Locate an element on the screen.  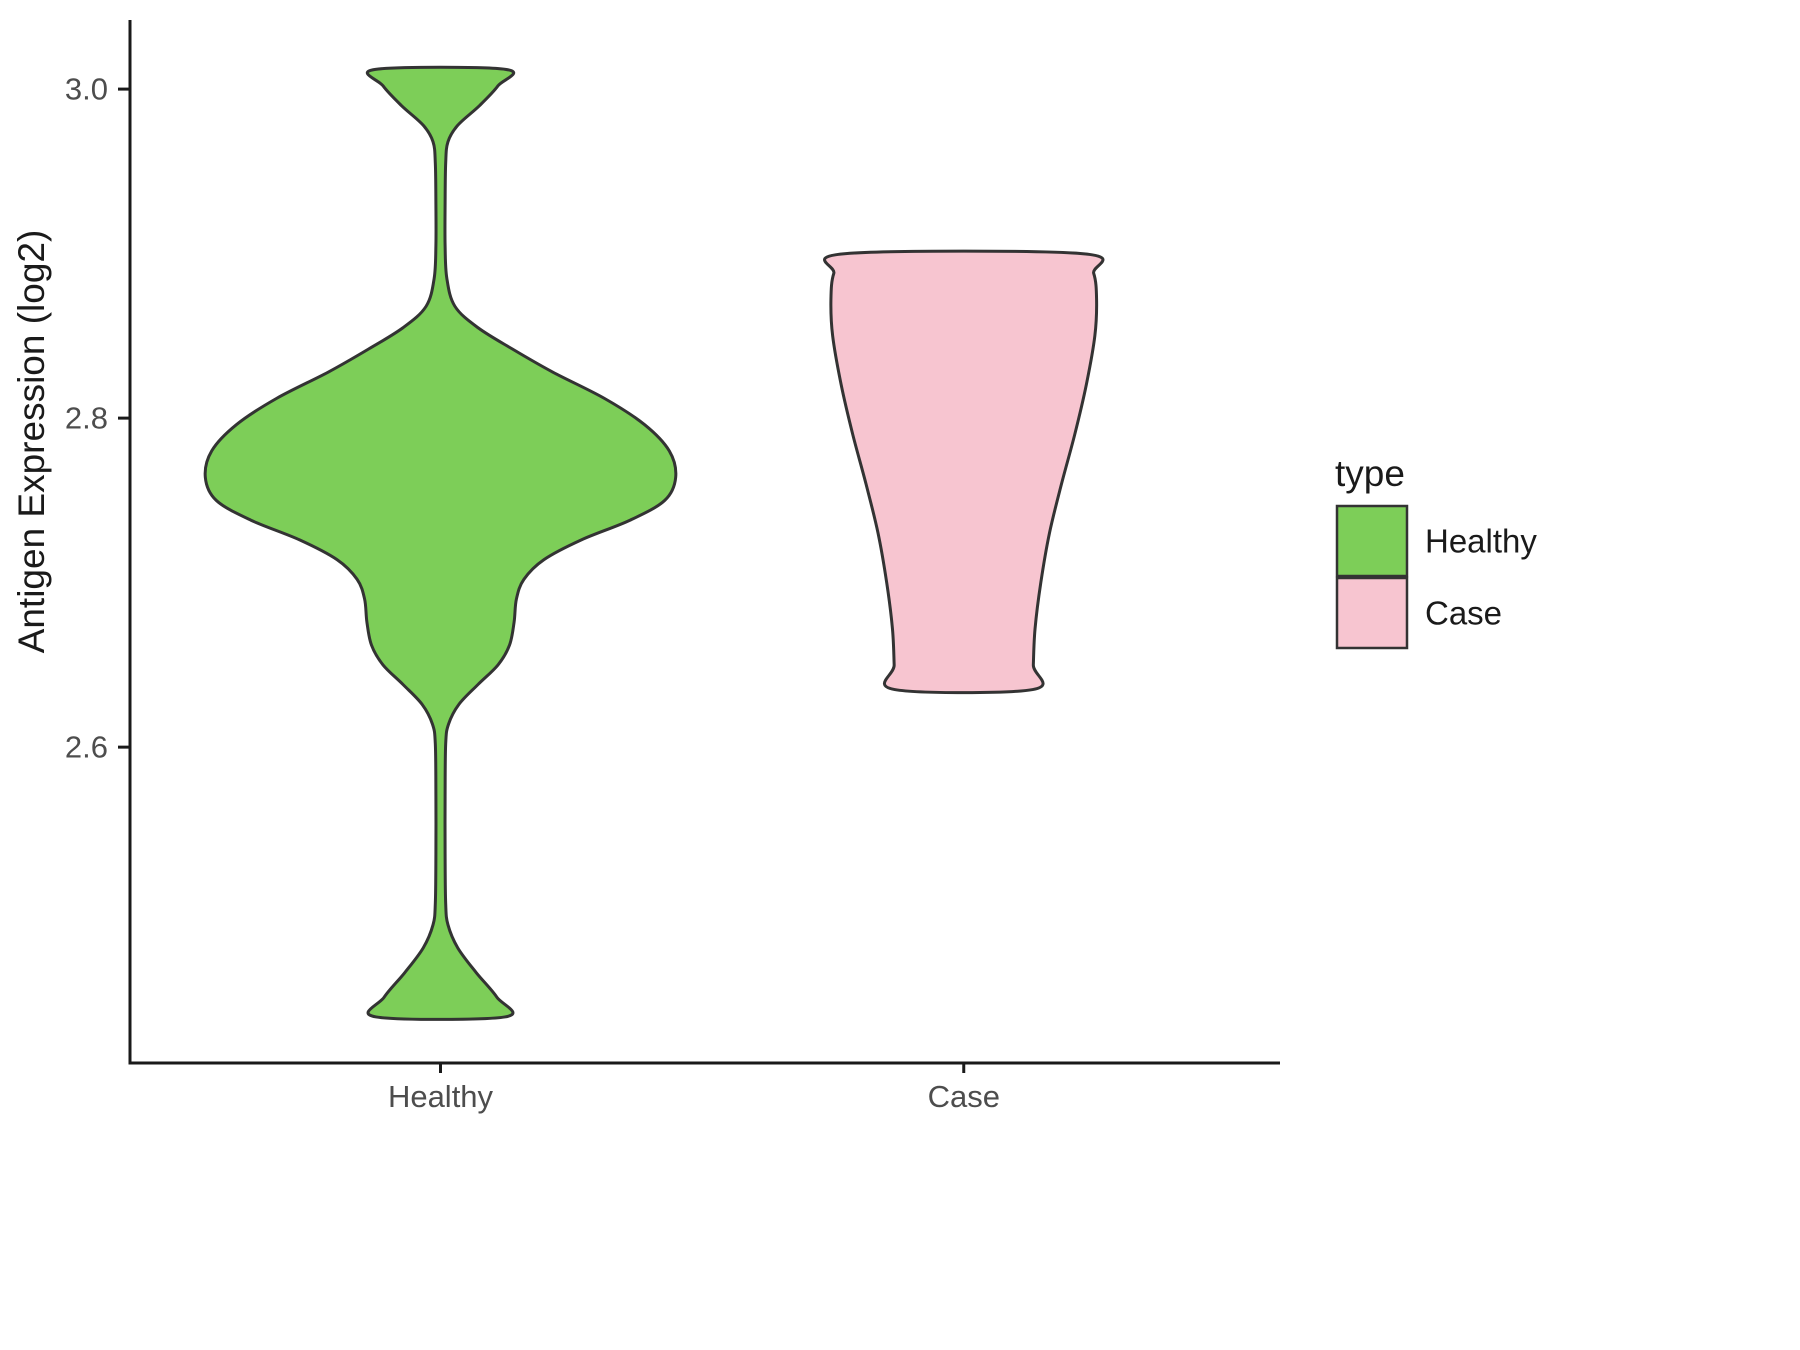
legend-key-healthy is located at coordinates (1372, 541).